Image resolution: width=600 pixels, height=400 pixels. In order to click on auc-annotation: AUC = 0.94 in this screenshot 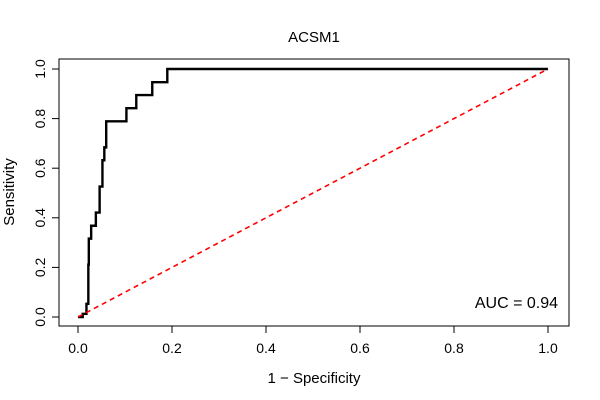, I will do `click(516, 303)`.